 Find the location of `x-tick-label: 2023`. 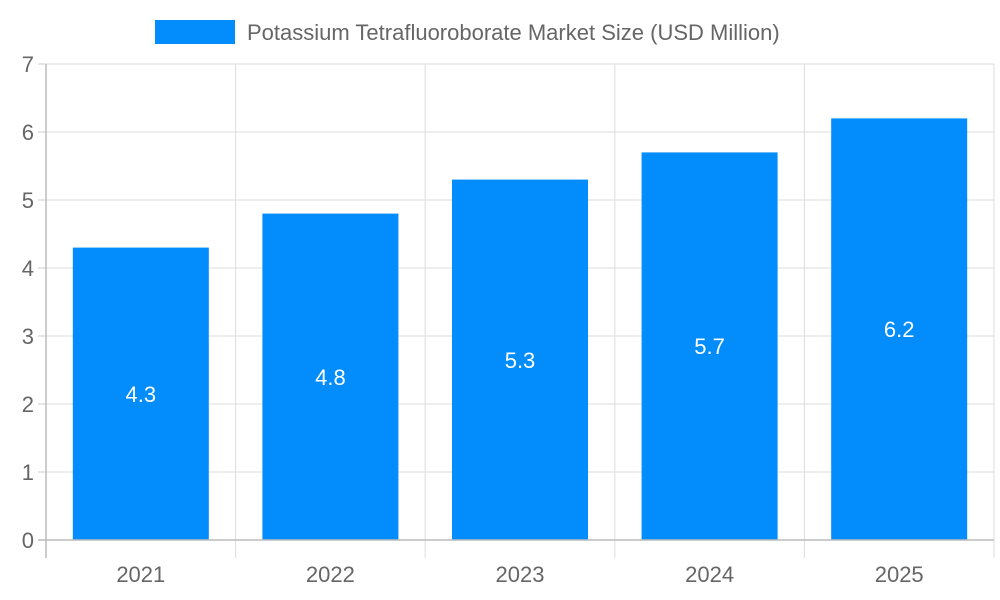

x-tick-label: 2023 is located at coordinates (520, 574).